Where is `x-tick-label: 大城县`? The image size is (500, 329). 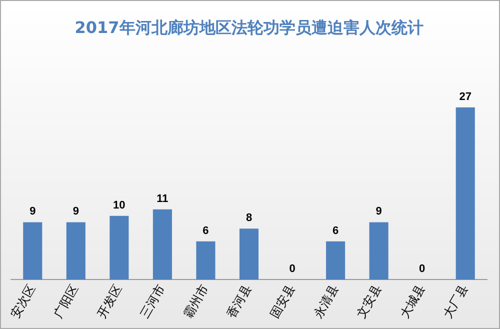 x-tick-label: 大城县 is located at coordinates (412, 301).